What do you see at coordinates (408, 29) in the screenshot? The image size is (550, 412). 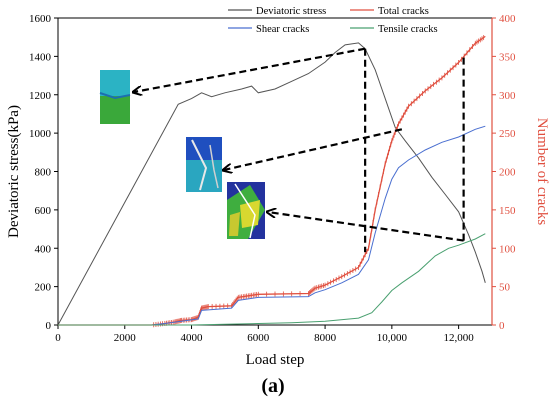 I see `legend-label-tensile-cracks: Tensile cracks` at bounding box center [408, 29].